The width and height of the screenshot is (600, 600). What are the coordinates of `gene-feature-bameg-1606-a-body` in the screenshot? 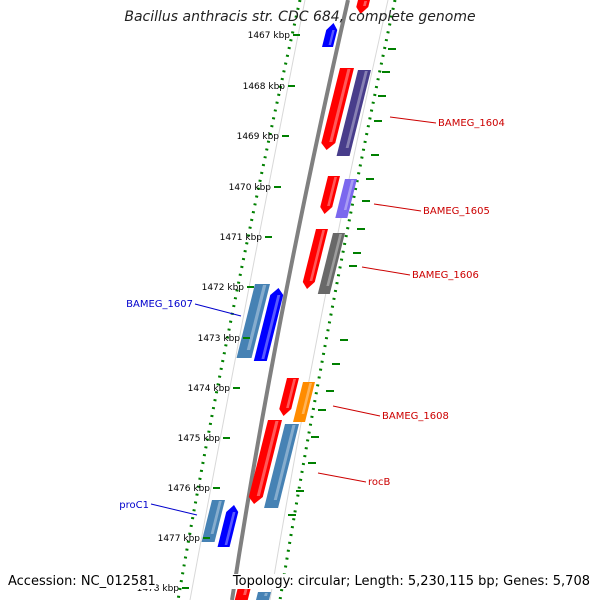 It's located at (315, 259).